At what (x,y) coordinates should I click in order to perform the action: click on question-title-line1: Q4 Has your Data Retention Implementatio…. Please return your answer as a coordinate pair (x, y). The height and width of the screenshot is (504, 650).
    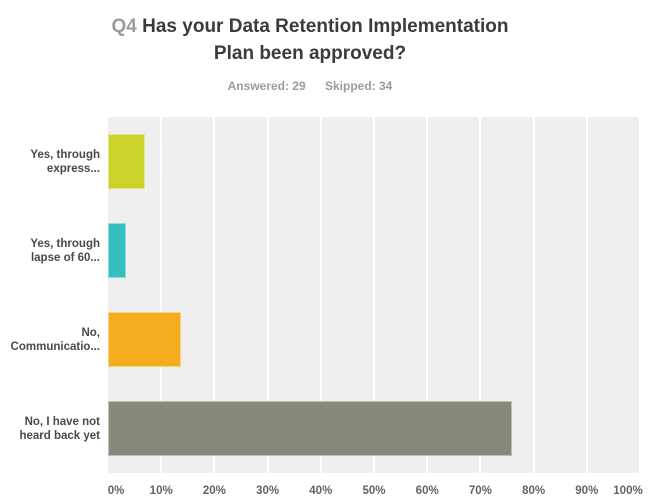
    Looking at the image, I should click on (310, 26).